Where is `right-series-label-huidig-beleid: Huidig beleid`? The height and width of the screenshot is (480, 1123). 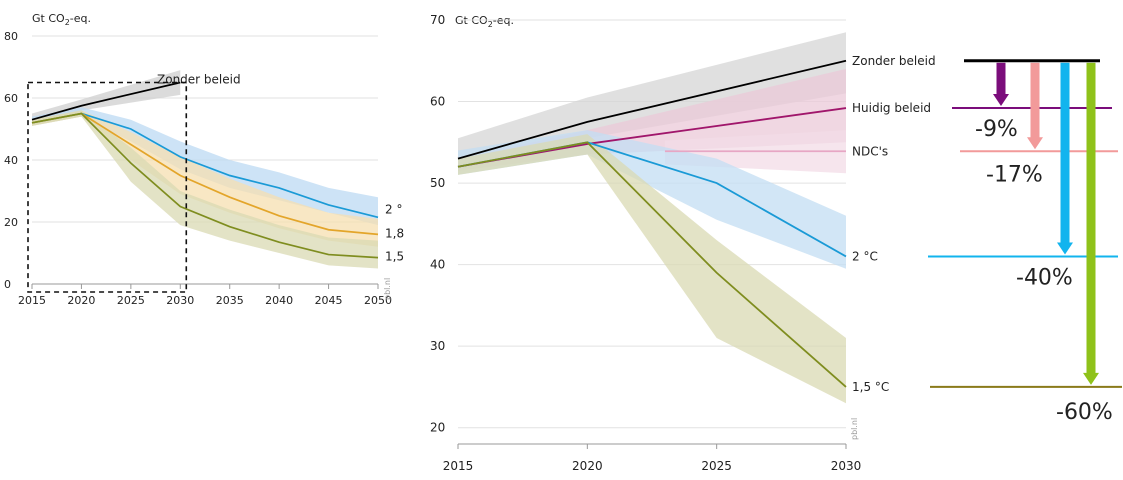
right-series-label-huidig-beleid: Huidig beleid is located at coordinates (891, 108).